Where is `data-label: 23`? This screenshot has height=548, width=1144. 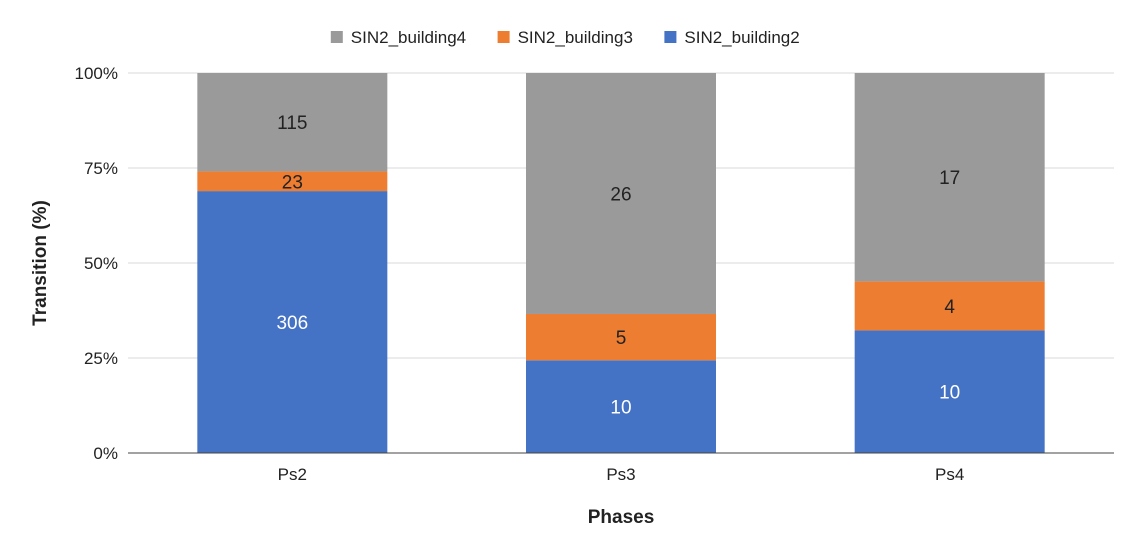
data-label: 23 is located at coordinates (292, 182).